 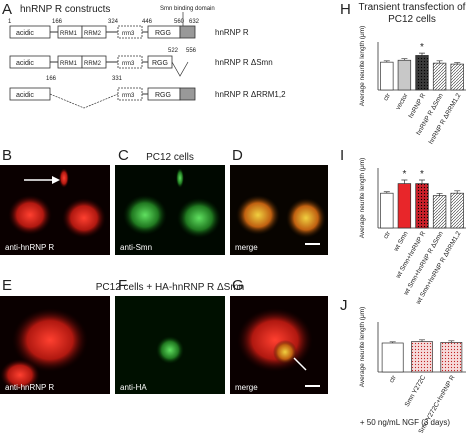 I want to click on position: 324, so click(x=113, y=22).